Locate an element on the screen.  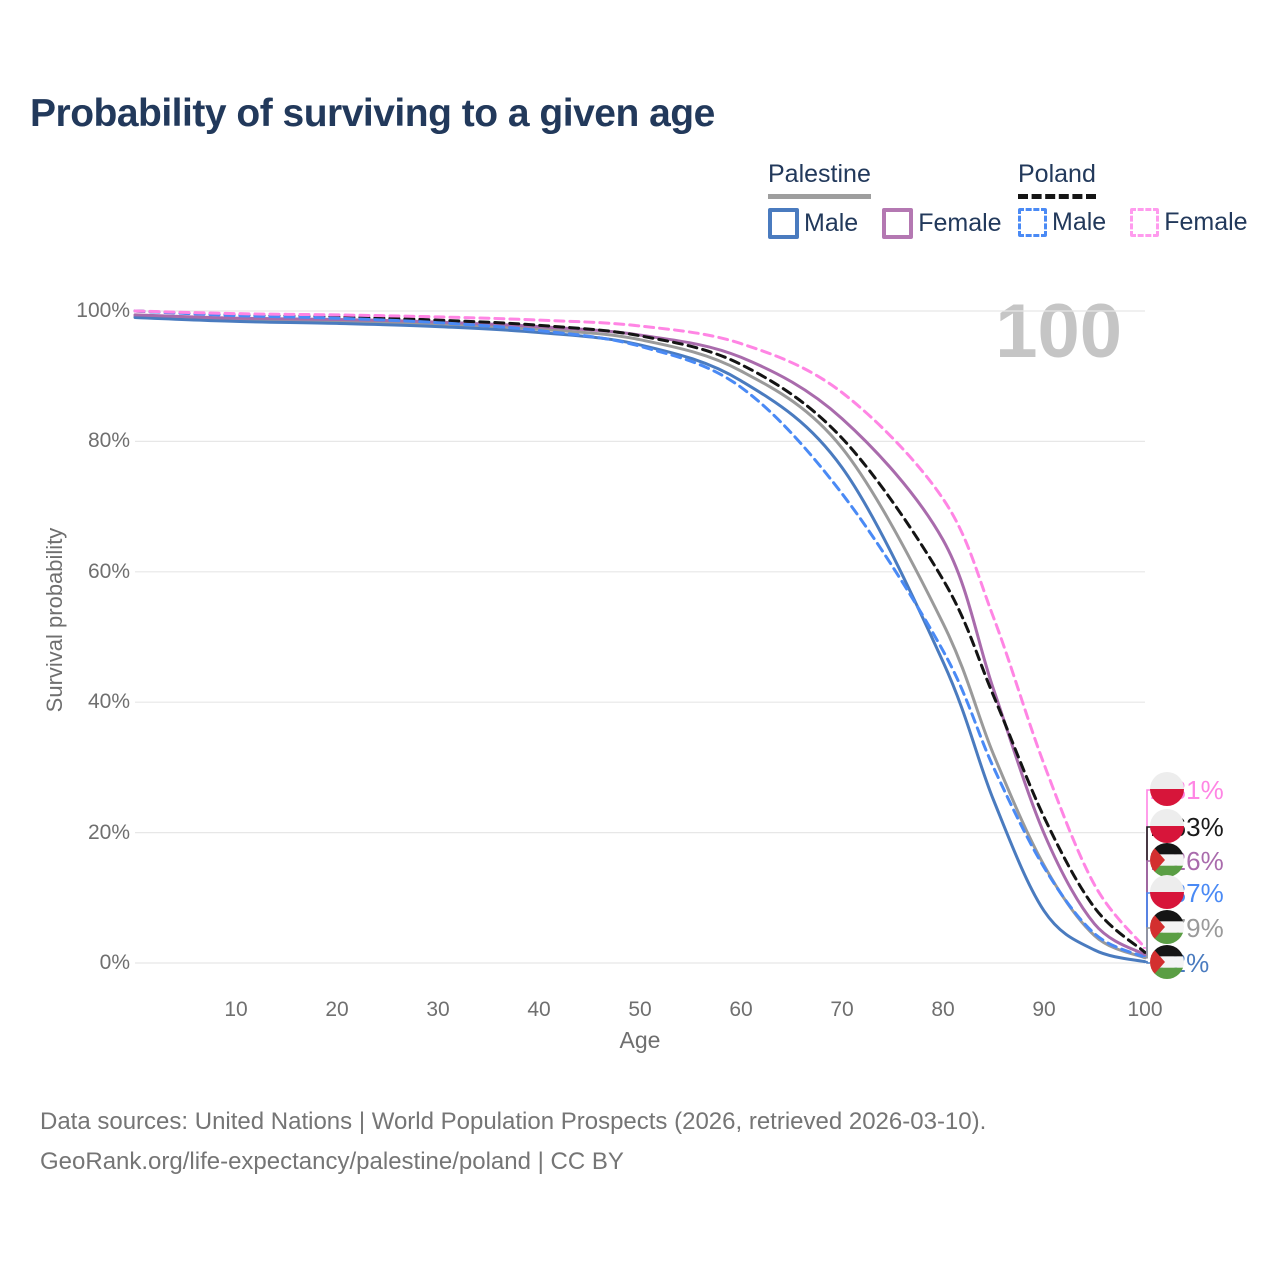
y-tick-label: 80% is located at coordinates (108, 441).